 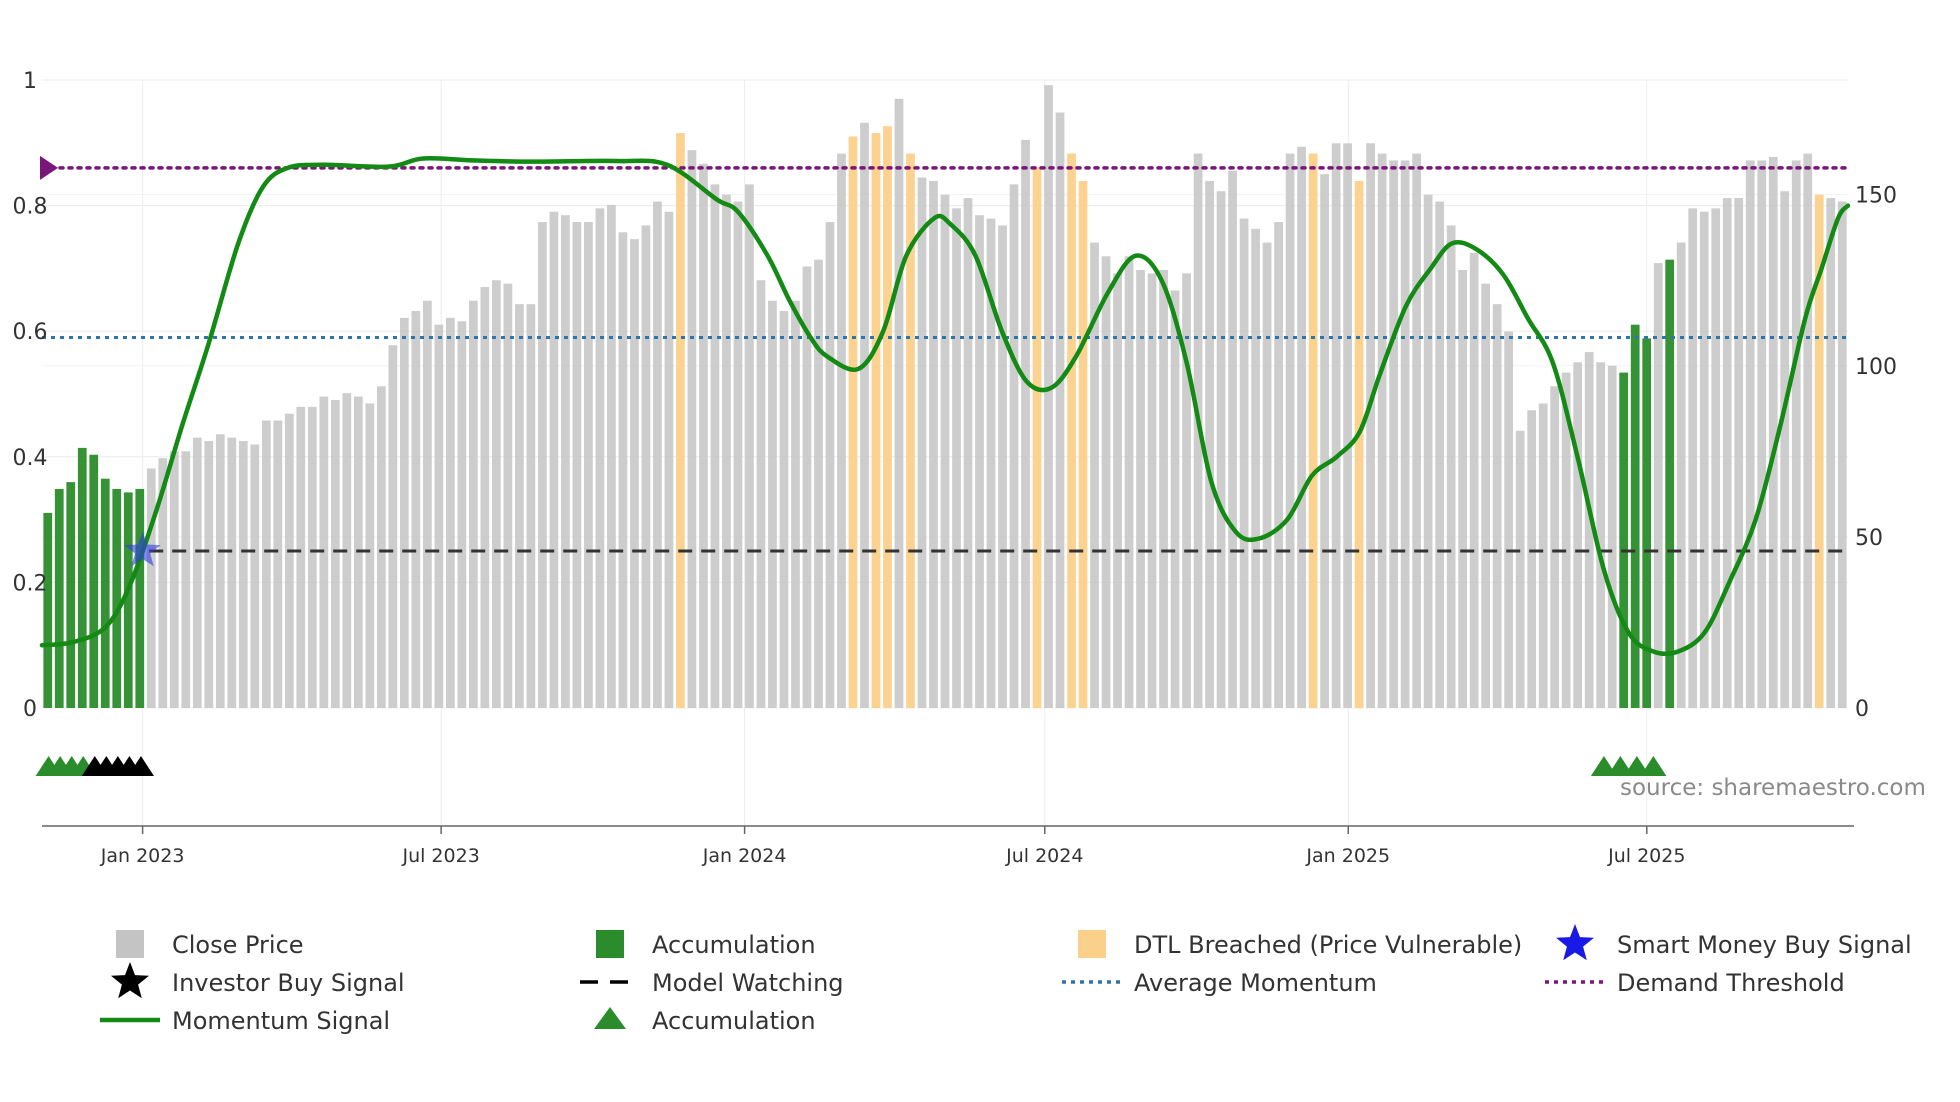 What do you see at coordinates (1695, 983) in the screenshot?
I see `legend-item-demand: Demand Threshold` at bounding box center [1695, 983].